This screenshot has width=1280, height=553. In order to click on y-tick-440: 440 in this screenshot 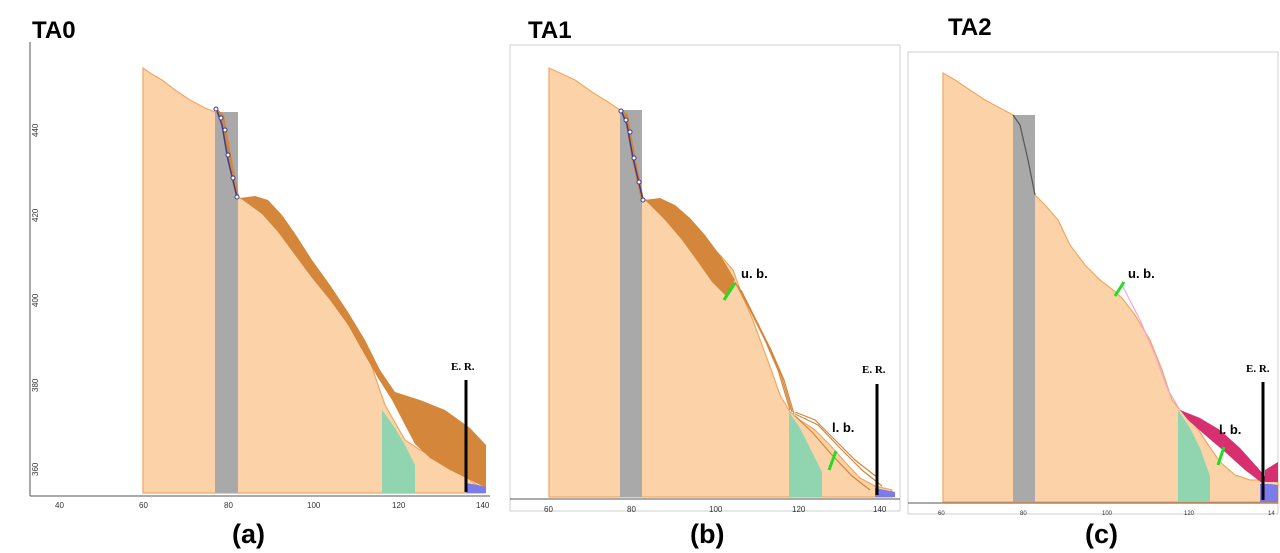, I will do `click(35, 130)`.